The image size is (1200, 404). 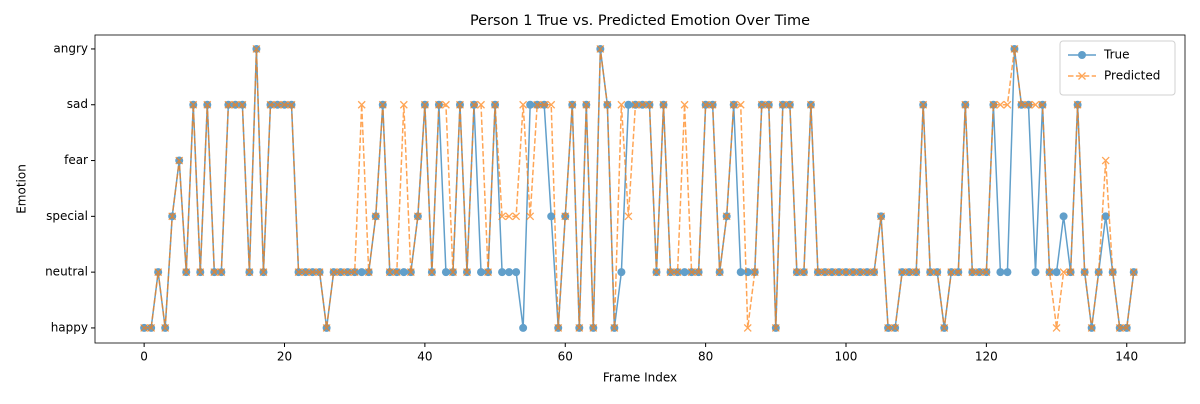 I want to click on x-tick-label: 60, so click(x=565, y=357).